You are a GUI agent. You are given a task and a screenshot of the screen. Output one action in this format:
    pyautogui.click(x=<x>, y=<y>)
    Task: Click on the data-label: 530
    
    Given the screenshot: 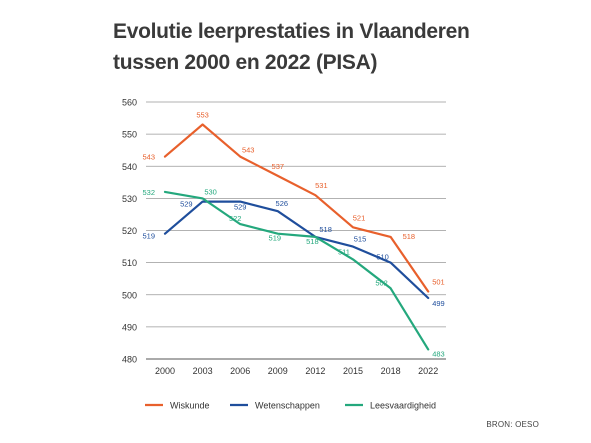 What is the action you would take?
    pyautogui.click(x=210, y=191)
    